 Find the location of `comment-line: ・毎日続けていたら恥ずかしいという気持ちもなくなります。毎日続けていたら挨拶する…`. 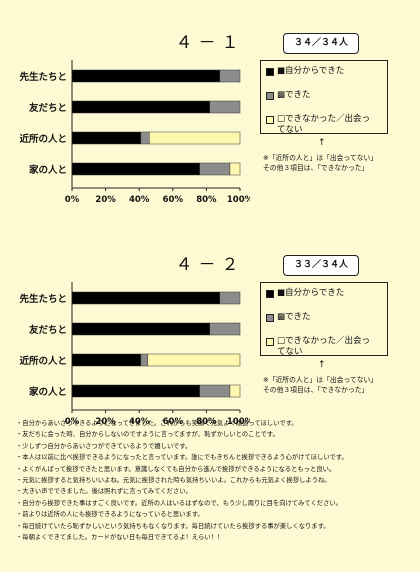

comment-line: ・毎日続けていたら恥ずかしいという気持ちもなくなります。毎日続けていたら挨拶する… is located at coordinates (173, 526).